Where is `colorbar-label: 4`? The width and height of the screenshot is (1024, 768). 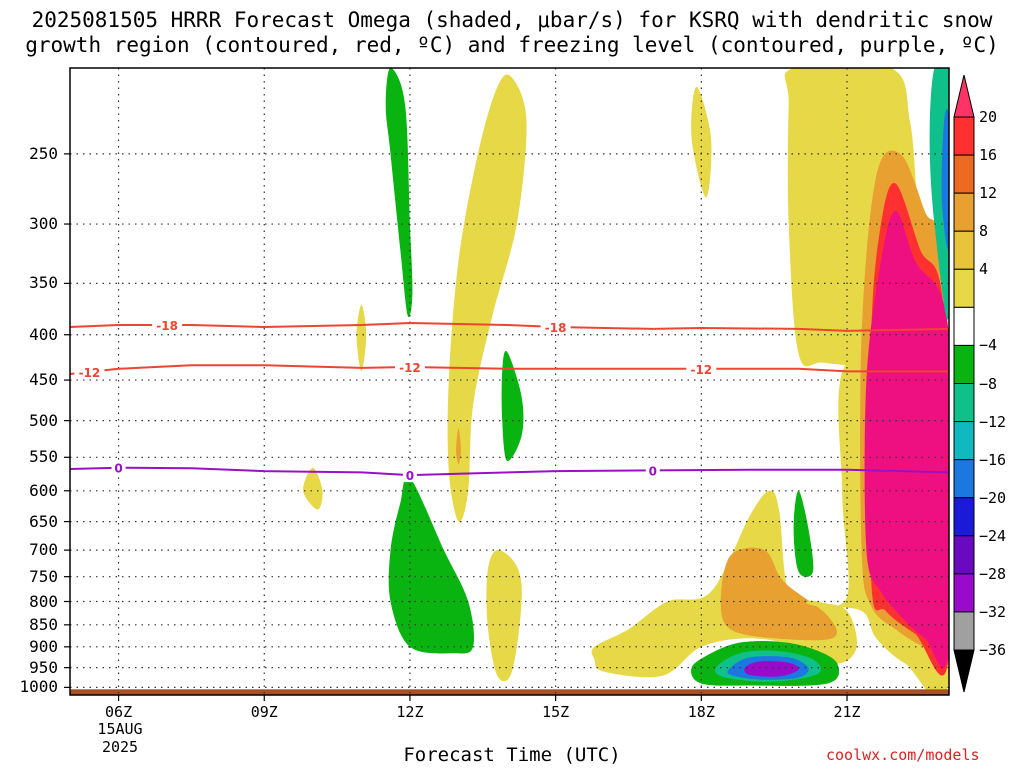
colorbar-label: 4 is located at coordinates (984, 269).